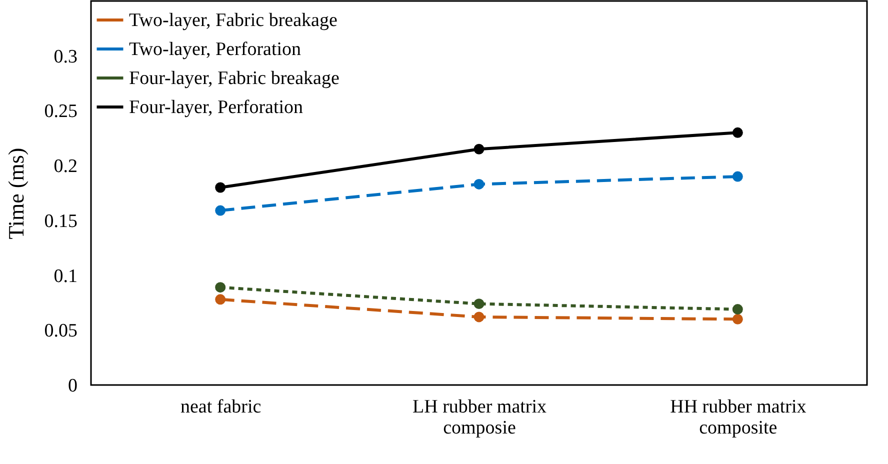 The height and width of the screenshot is (464, 888). What do you see at coordinates (66, 57) in the screenshot?
I see `y-tick-label: 0.3` at bounding box center [66, 57].